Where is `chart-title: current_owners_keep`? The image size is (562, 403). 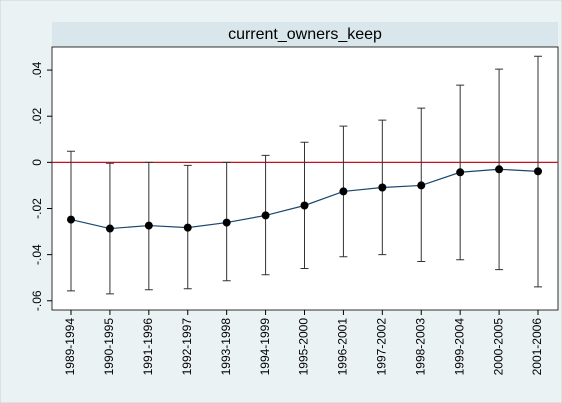
chart-title: current_owners_keep is located at coordinates (305, 34).